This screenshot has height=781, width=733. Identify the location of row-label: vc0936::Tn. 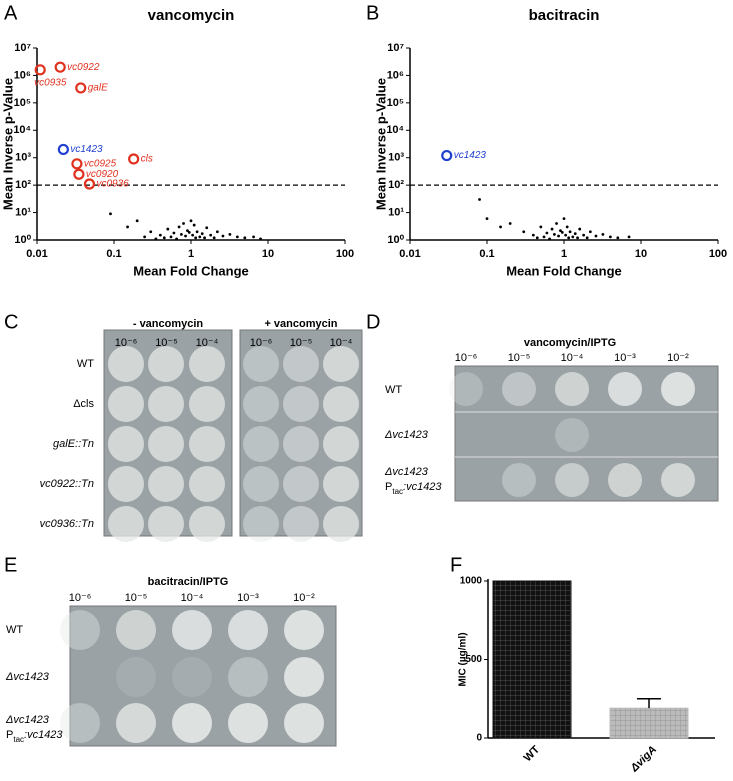
(67, 524).